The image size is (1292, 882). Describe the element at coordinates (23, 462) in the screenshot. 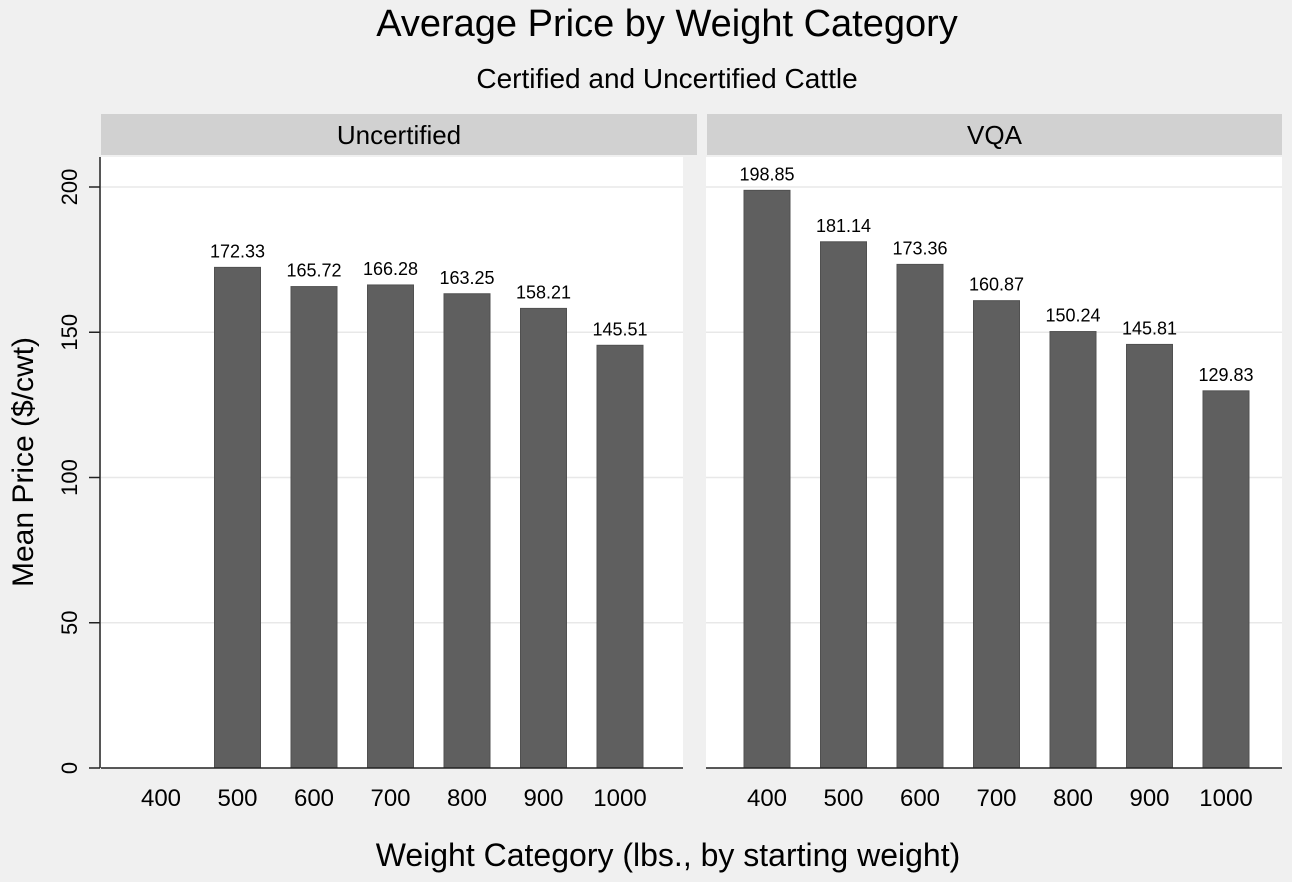

I see `y-axis-label: Mean Price ($/cwt)` at that location.